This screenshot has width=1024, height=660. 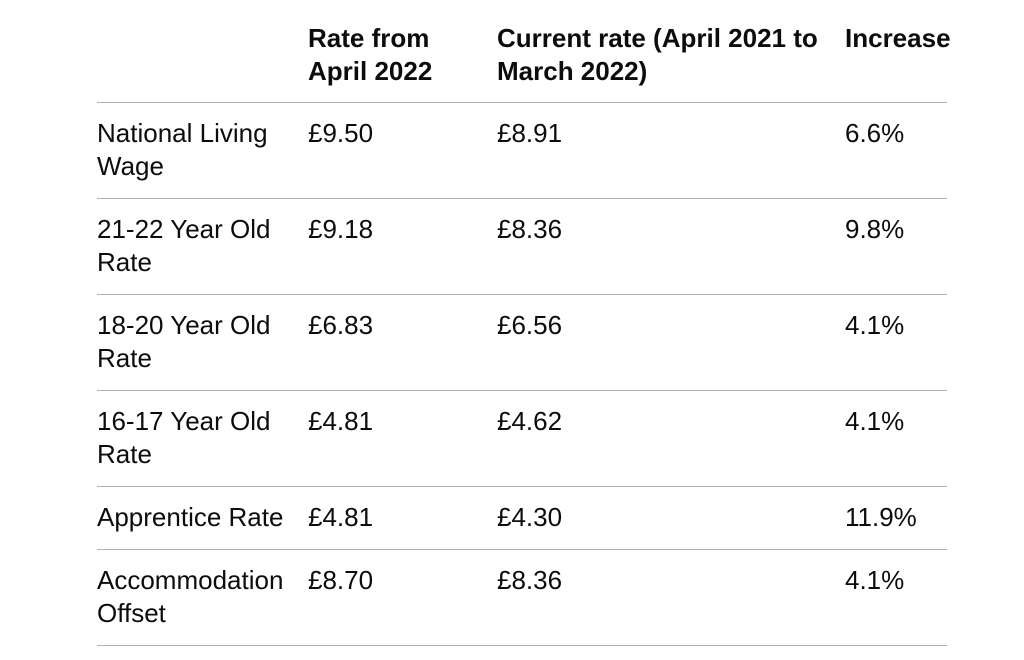 I want to click on increase-cell: 11.9%, so click(x=896, y=518).